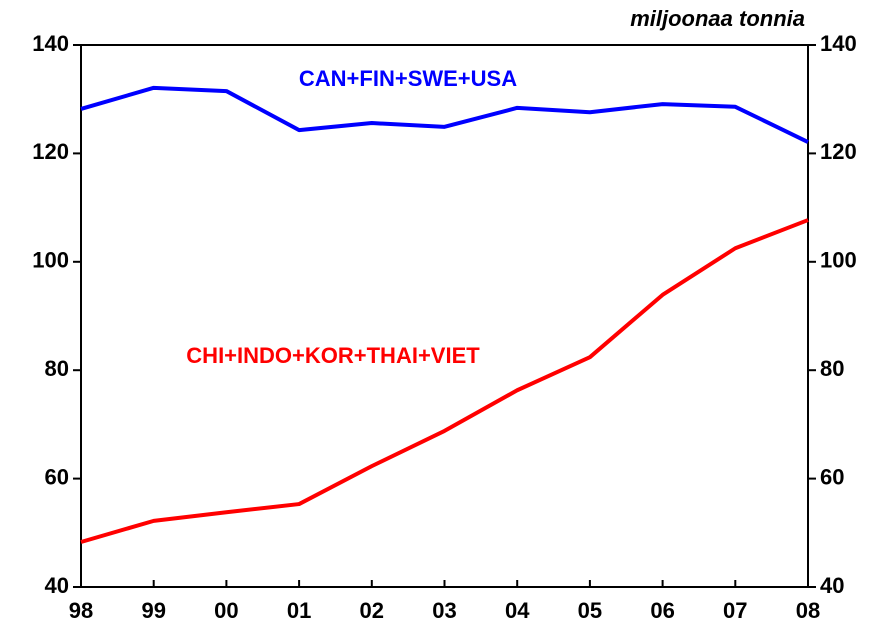  What do you see at coordinates (517, 610) in the screenshot?
I see `x-tick-label: 04` at bounding box center [517, 610].